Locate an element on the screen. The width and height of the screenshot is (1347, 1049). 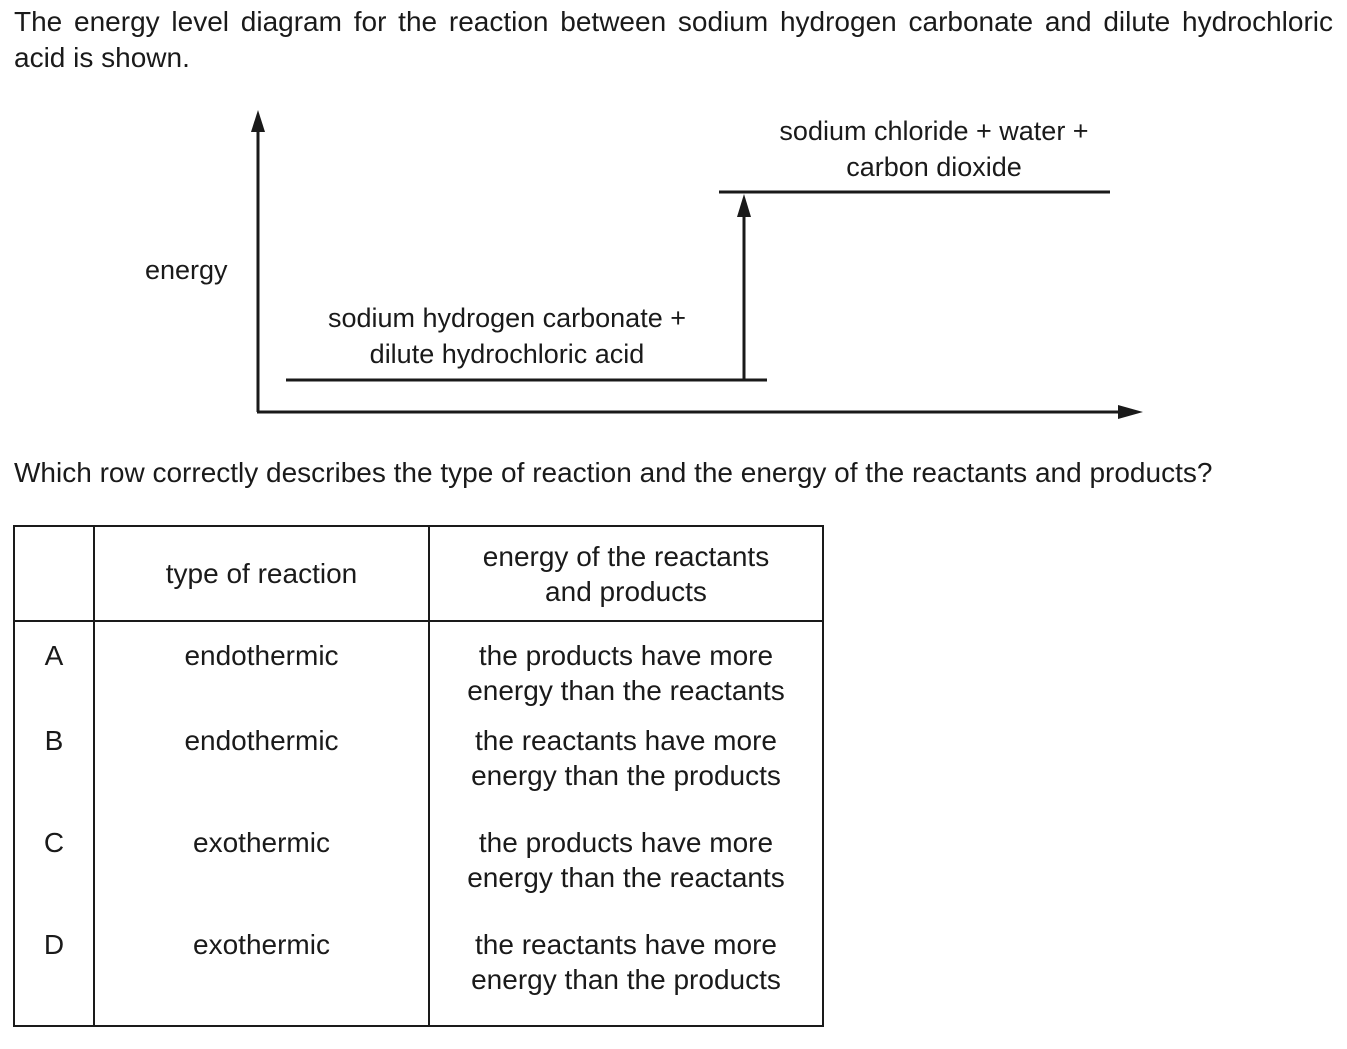
header-energy: energy of the reactants and products is located at coordinates (626, 573).